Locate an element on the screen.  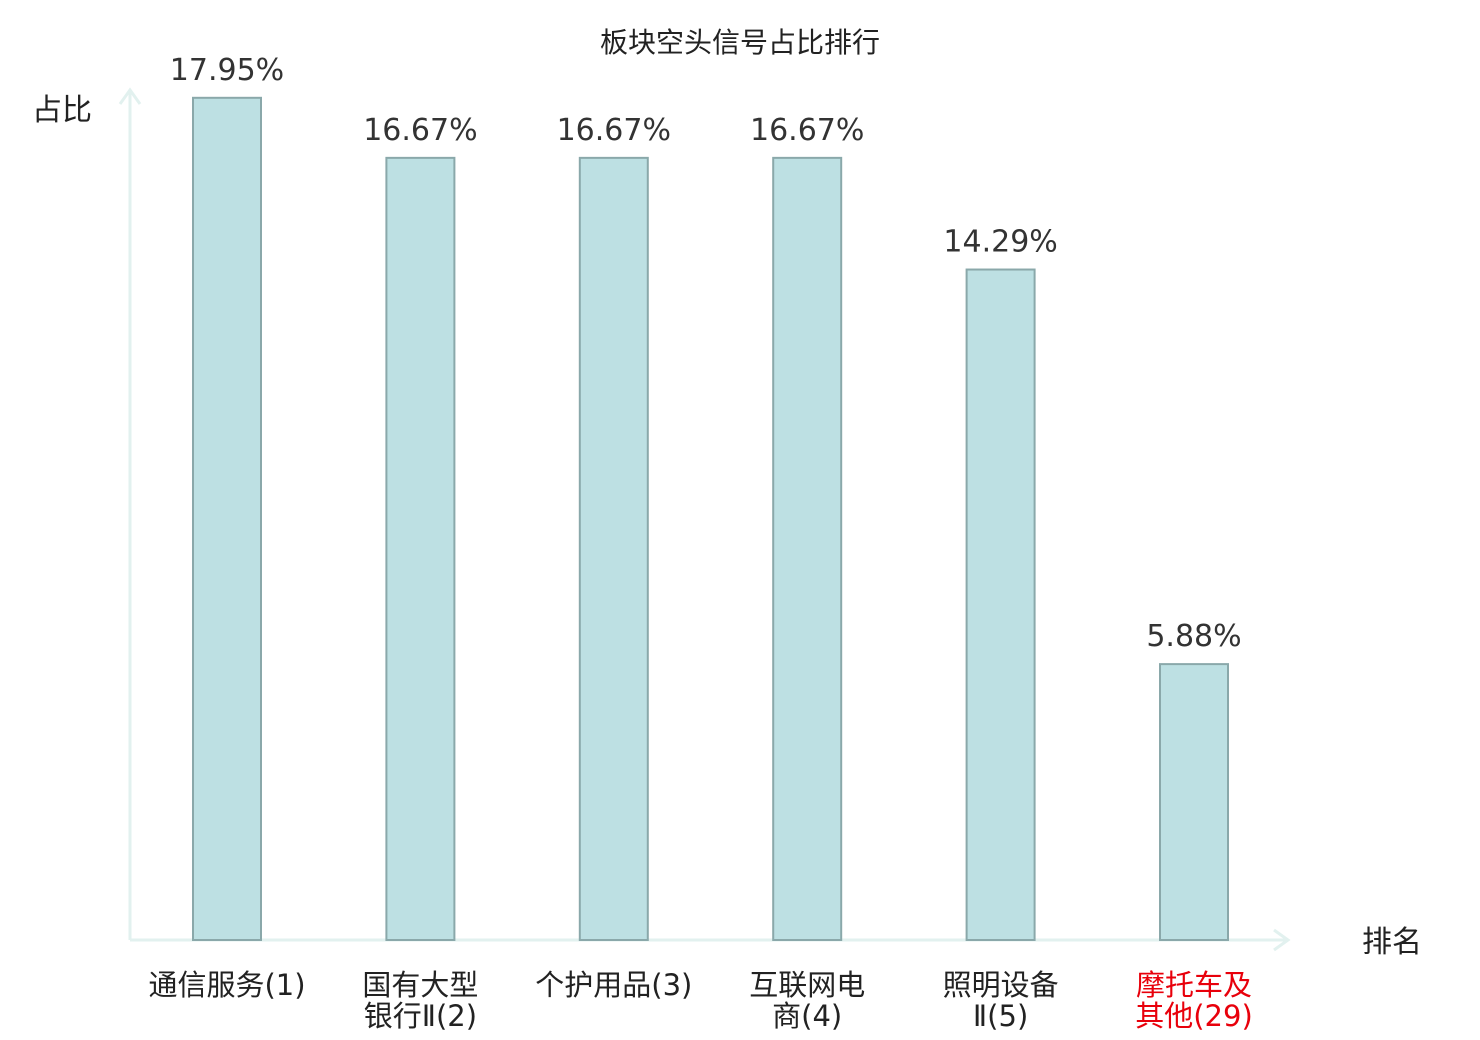
category-label-5: 照明设备 Ⅱ(5) is located at coordinates (1001, 1000).